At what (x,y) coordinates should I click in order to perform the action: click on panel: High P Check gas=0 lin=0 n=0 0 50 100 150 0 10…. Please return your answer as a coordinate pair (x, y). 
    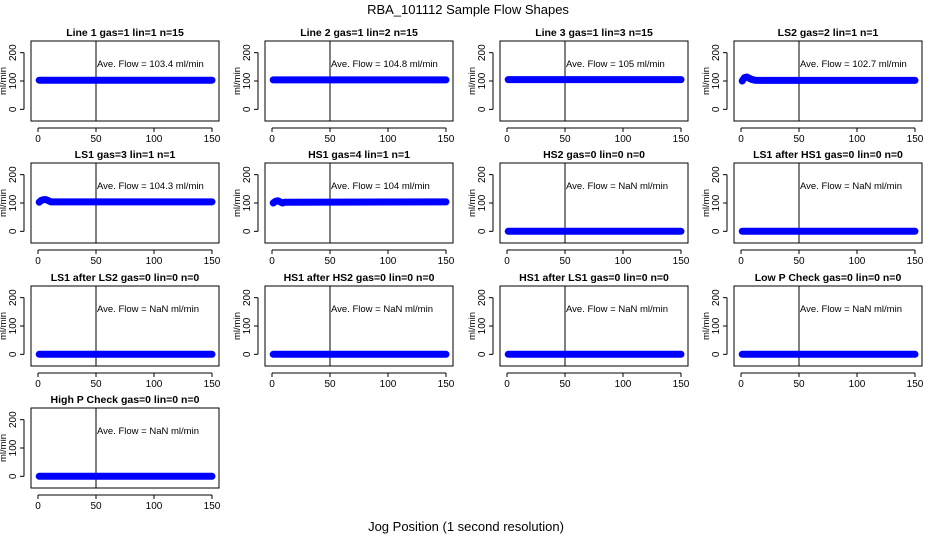
    Looking at the image, I should click on (110, 453).